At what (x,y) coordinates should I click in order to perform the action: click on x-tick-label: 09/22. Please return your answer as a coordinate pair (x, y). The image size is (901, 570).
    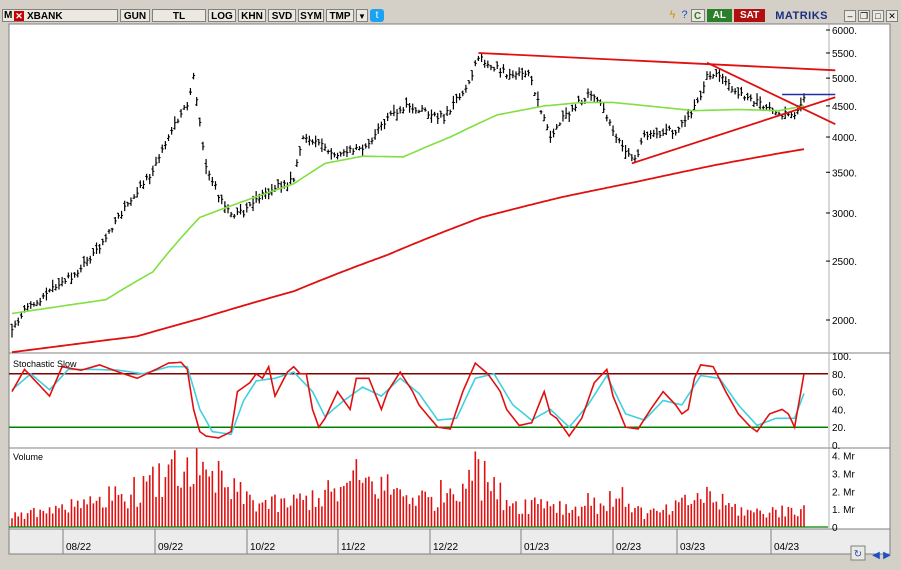
    Looking at the image, I should click on (170, 547).